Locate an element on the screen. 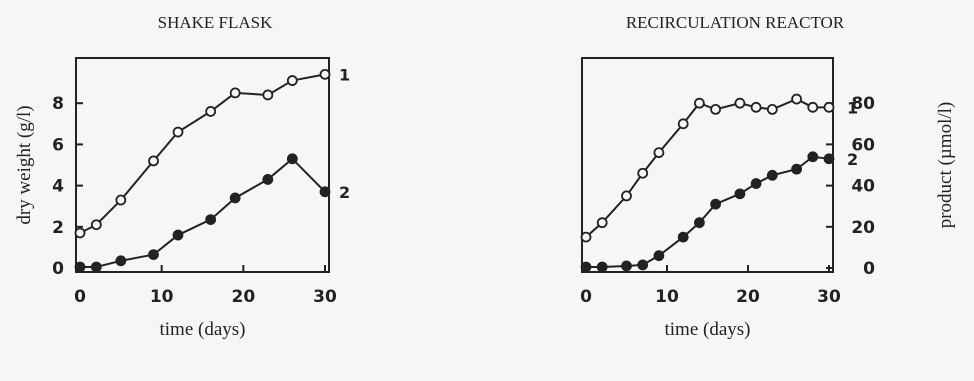 This screenshot has height=381, width=974. y-axis-label: product (µmol/l) is located at coordinates (945, 165).